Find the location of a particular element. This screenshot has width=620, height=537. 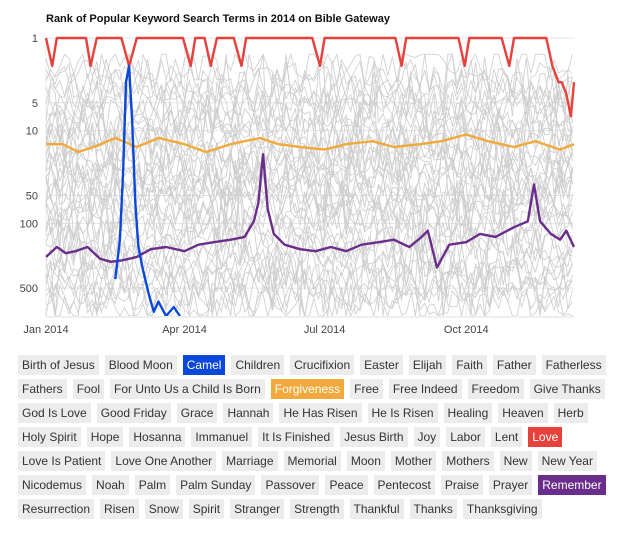

keyword-tag-peace: Peace is located at coordinates (346, 485).